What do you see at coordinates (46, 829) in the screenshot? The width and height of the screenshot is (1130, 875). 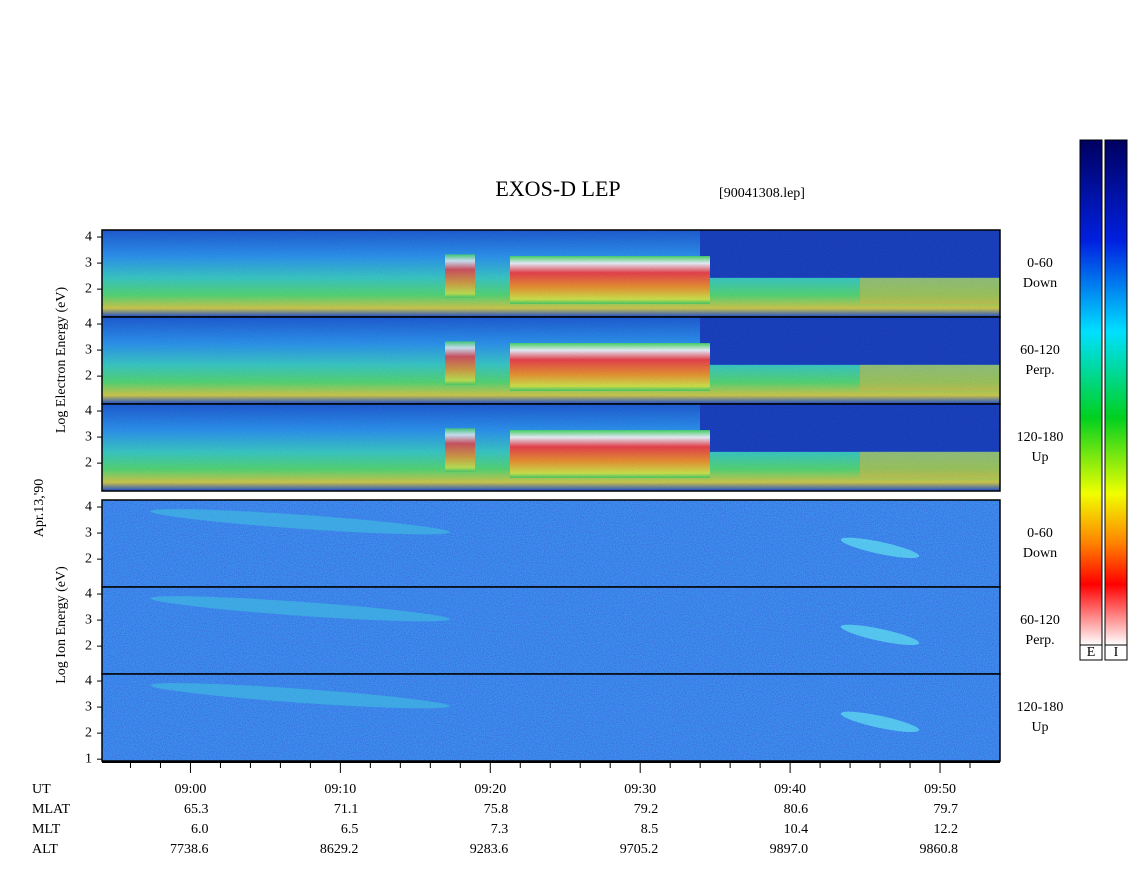 I see `row-label: MLT` at bounding box center [46, 829].